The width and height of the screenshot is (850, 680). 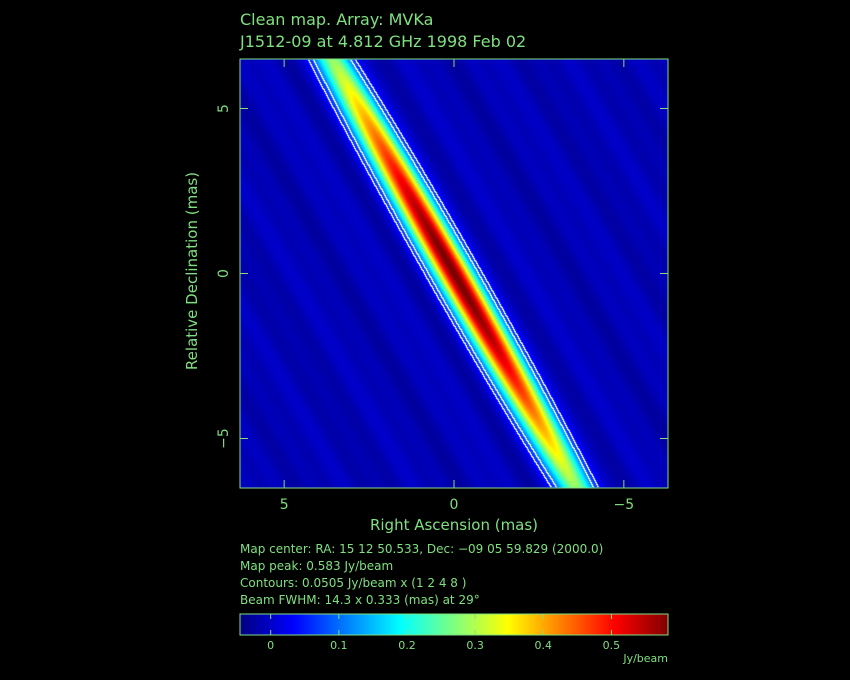 What do you see at coordinates (454, 505) in the screenshot?
I see `x-tick-label: 0` at bounding box center [454, 505].